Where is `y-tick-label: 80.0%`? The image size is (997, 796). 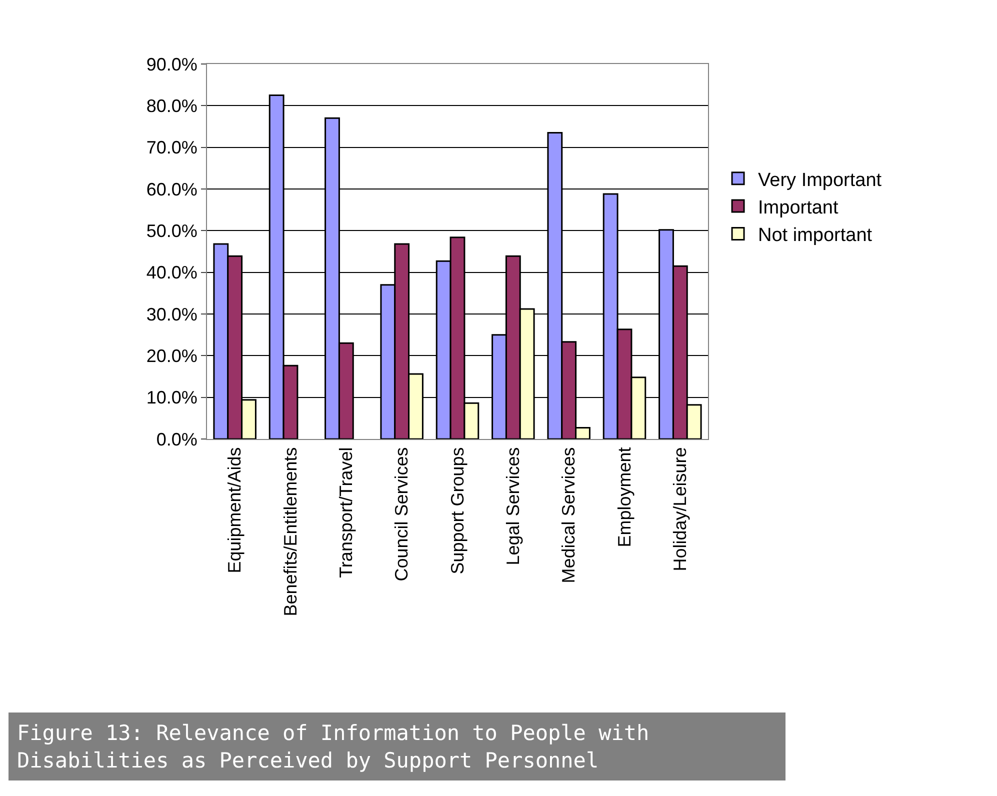 y-tick-label: 80.0% is located at coordinates (172, 106).